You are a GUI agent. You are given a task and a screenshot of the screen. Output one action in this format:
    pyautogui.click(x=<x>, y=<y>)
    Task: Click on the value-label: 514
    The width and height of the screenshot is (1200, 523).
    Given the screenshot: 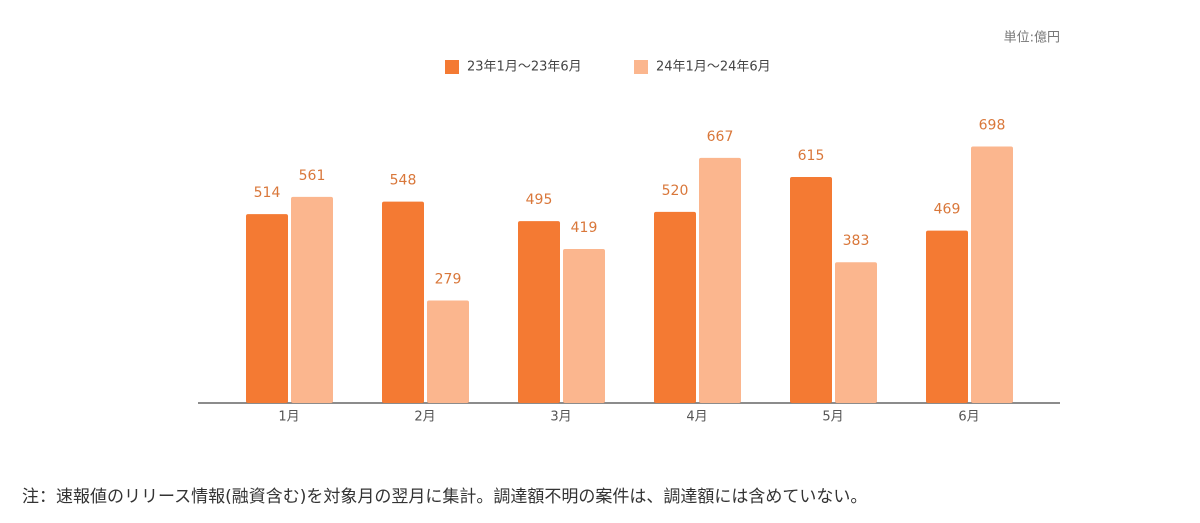 What is the action you would take?
    pyautogui.click(x=267, y=193)
    